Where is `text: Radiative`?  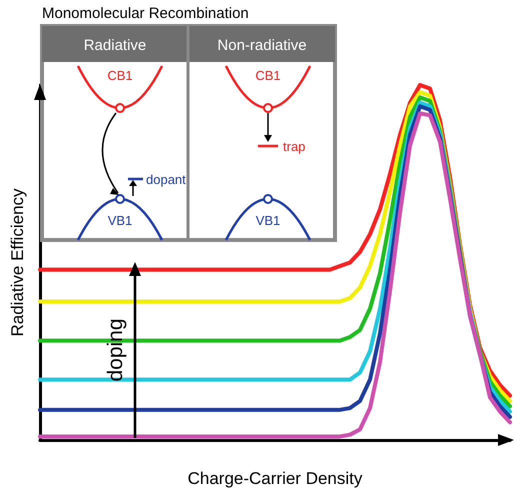 text: Radiative is located at coordinates (115, 45).